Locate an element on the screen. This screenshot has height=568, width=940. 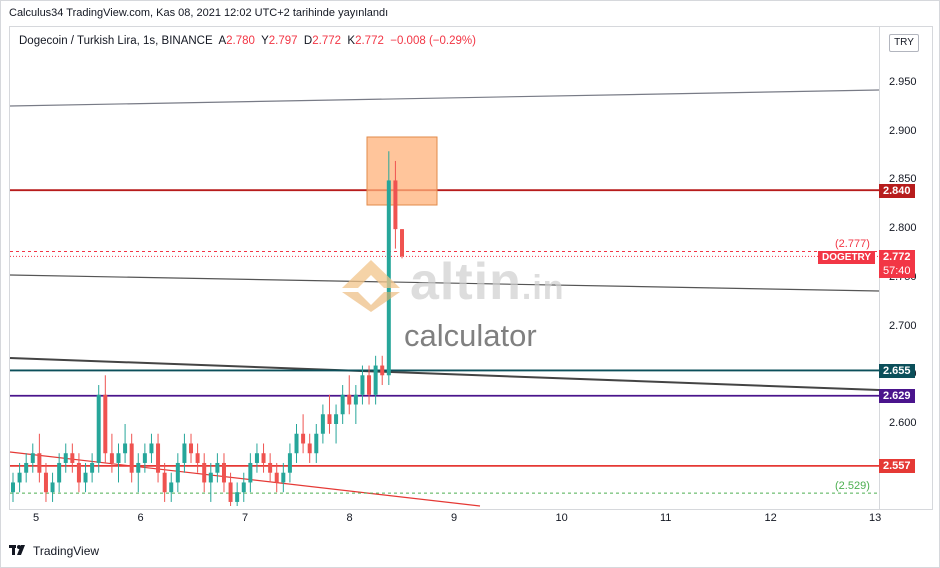
price-tag-low-red-level: 2.557 is located at coordinates (897, 466).